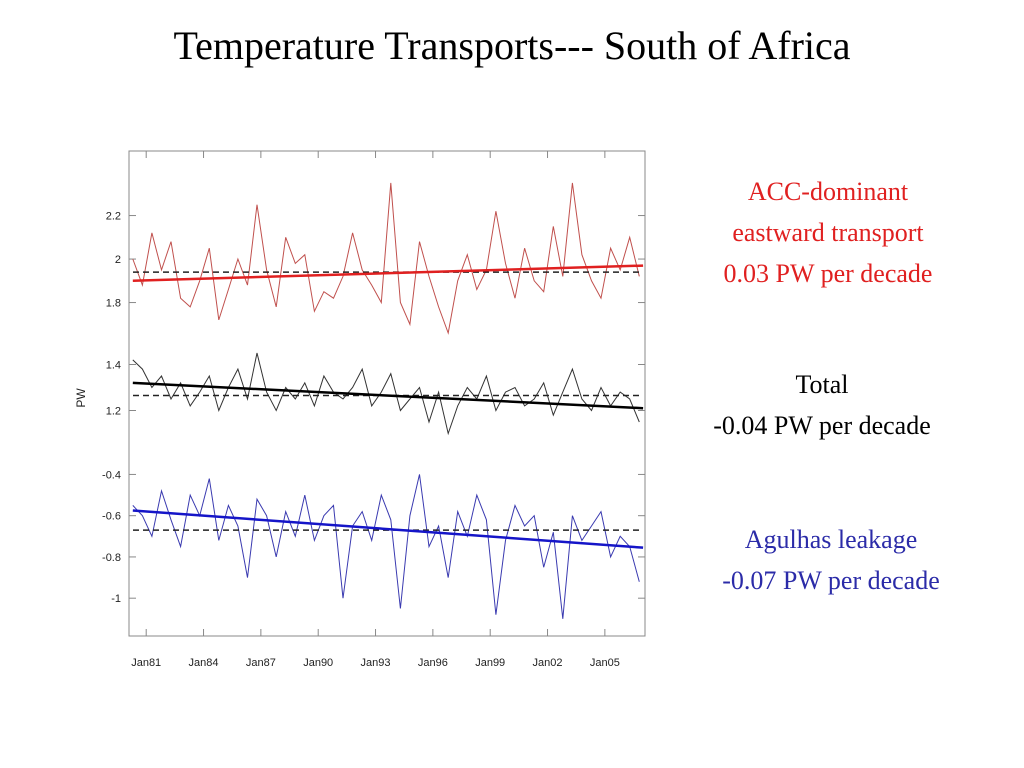  What do you see at coordinates (822, 405) in the screenshot?
I see `annotation-total: Total -0.04 PW per decade` at bounding box center [822, 405].